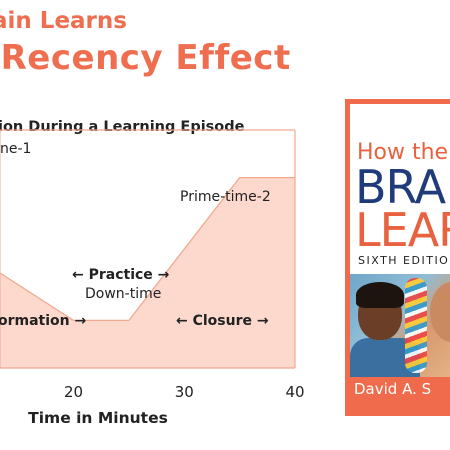 The height and width of the screenshot is (450, 450). What do you see at coordinates (440, 312) in the screenshot?
I see `second-child-figure` at bounding box center [440, 312].